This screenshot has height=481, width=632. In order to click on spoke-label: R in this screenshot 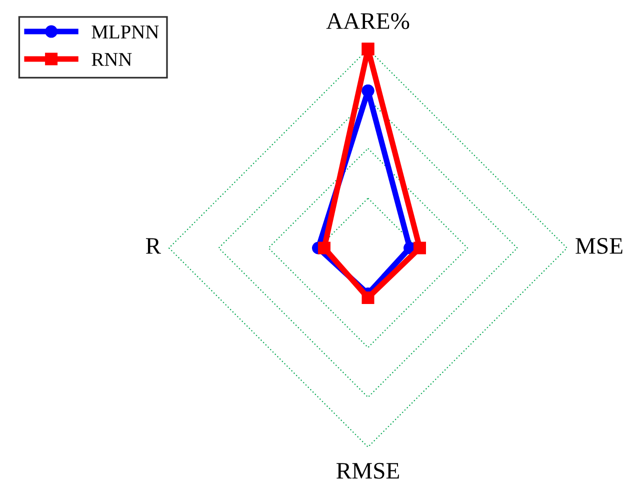, I will do `click(154, 246)`.